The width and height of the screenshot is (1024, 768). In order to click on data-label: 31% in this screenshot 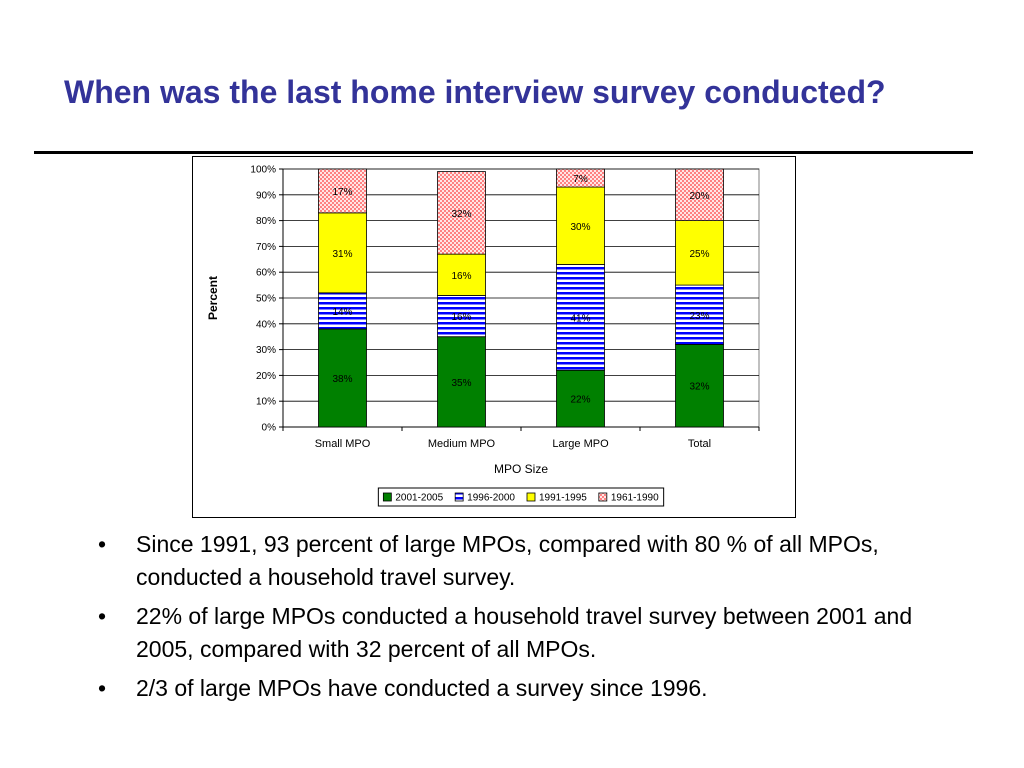, I will do `click(342, 254)`.